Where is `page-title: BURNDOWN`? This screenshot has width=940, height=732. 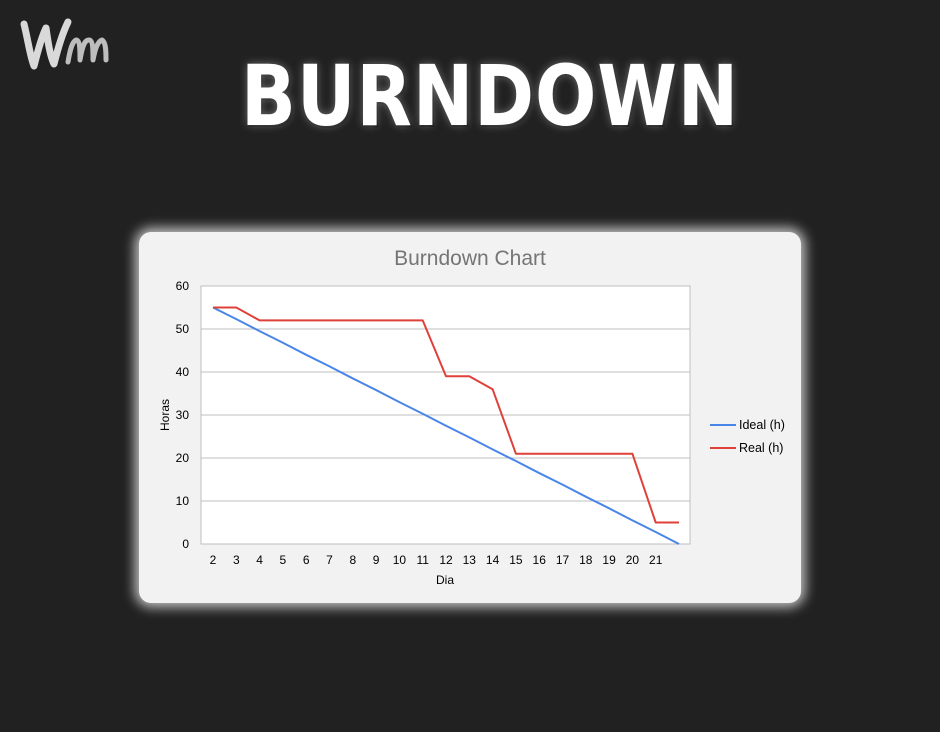 page-title: BURNDOWN is located at coordinates (490, 96).